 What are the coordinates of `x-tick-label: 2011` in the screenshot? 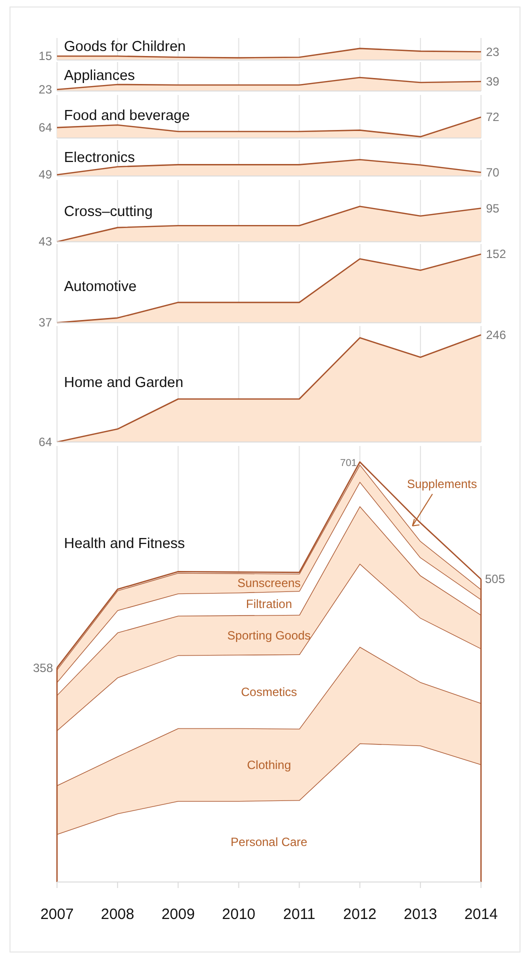 It's located at (299, 914).